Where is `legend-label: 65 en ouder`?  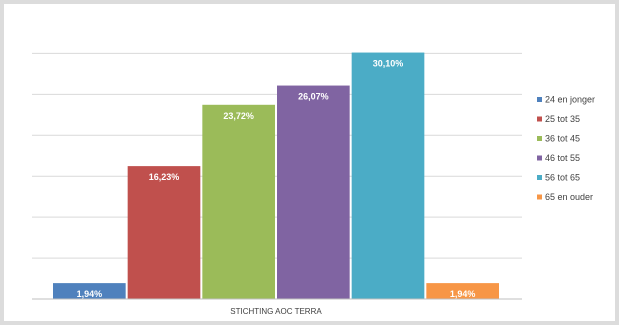 legend-label: 65 en ouder is located at coordinates (569, 197).